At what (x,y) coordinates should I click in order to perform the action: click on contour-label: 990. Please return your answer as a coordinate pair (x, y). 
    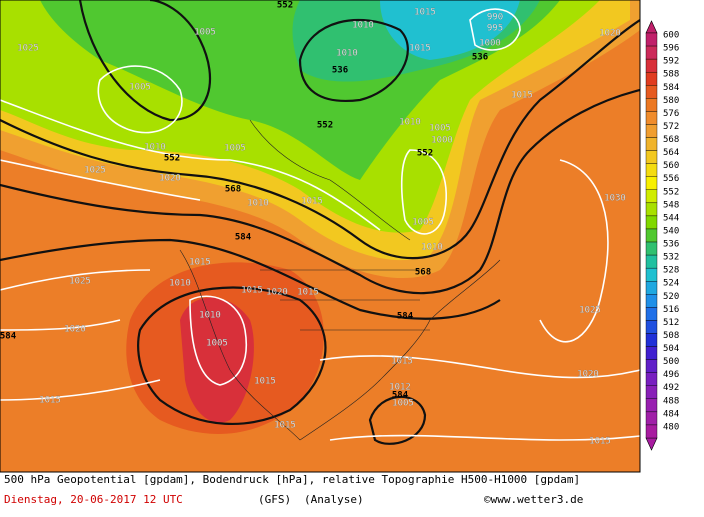
    Looking at the image, I should click on (495, 18).